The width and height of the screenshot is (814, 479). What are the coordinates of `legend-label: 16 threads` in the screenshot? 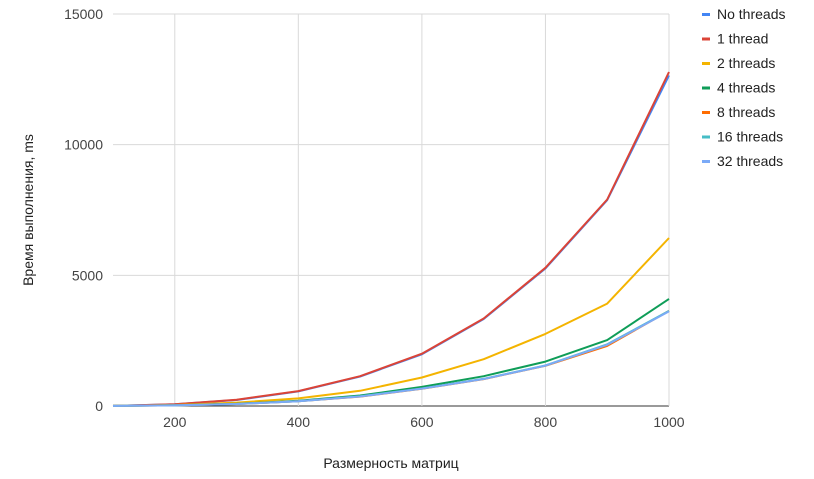 It's located at (750, 137).